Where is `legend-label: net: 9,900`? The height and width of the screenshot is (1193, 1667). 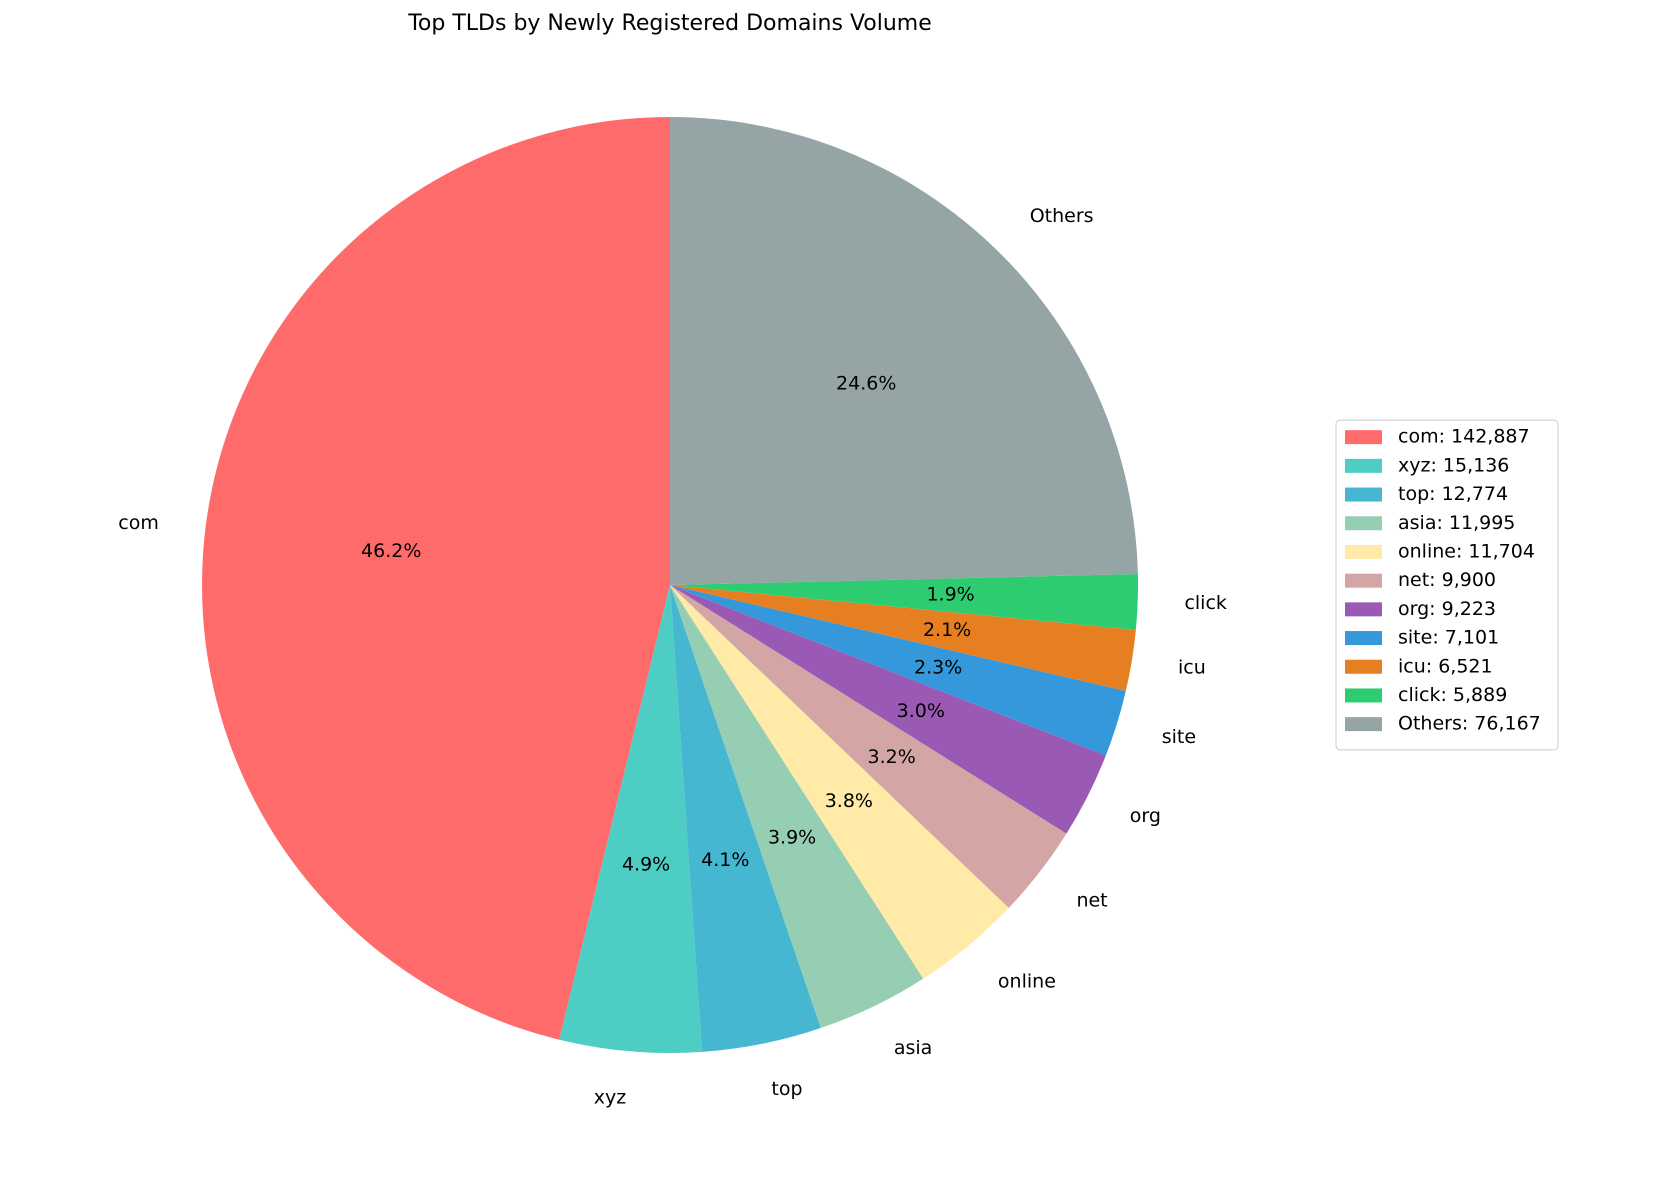
legend-label: net: 9,900 is located at coordinates (1447, 580).